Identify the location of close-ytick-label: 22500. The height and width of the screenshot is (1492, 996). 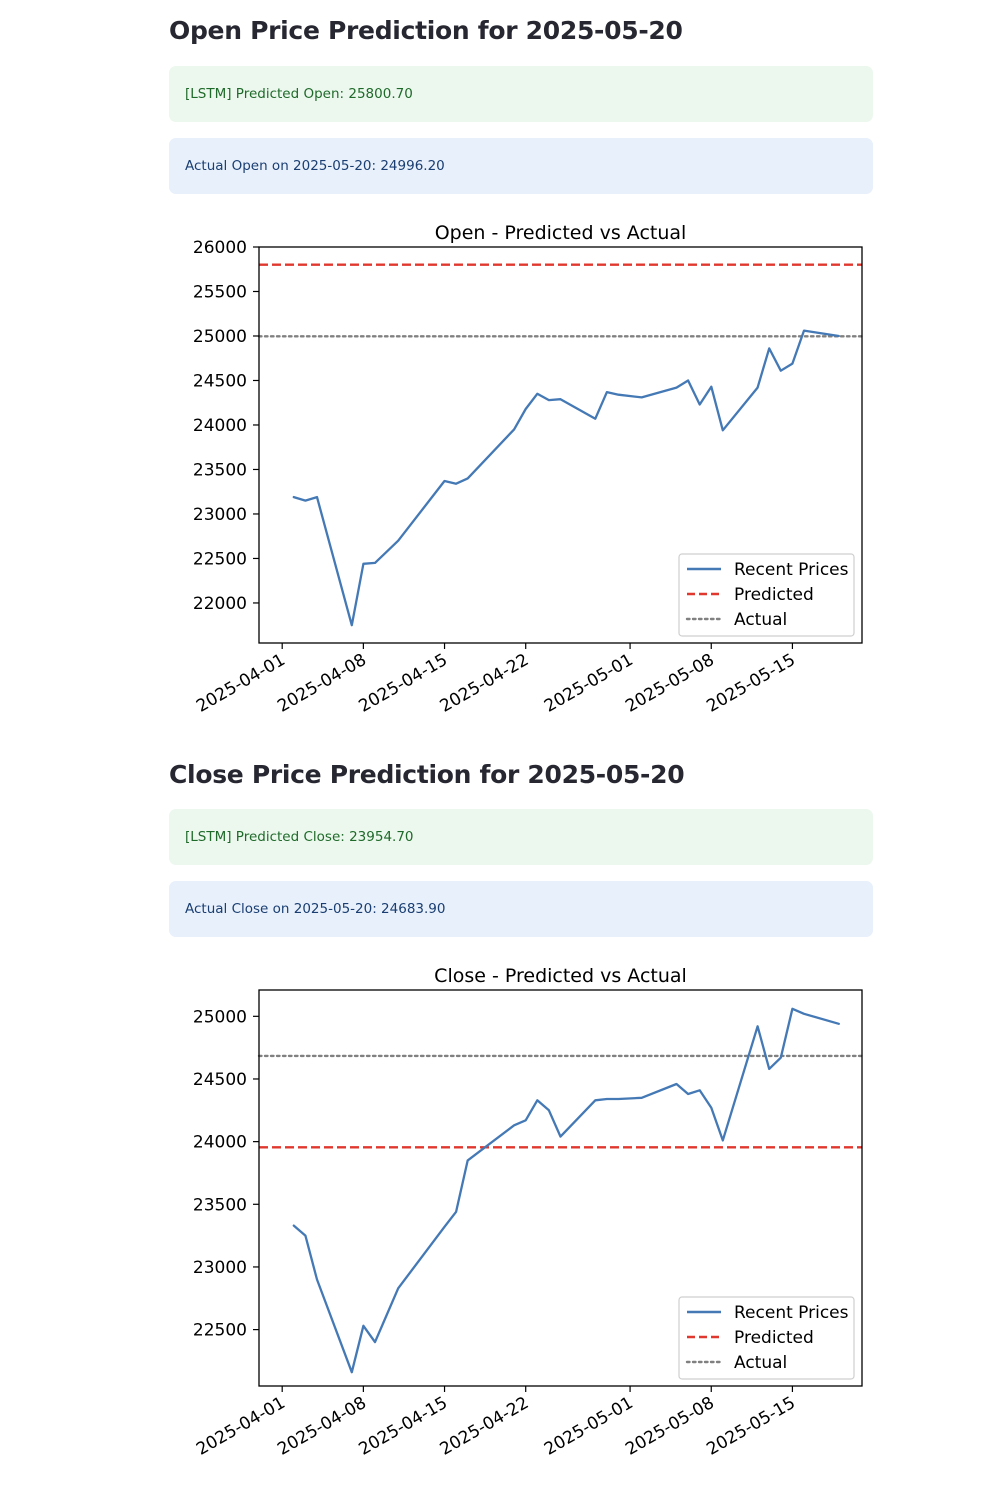
(220, 1331).